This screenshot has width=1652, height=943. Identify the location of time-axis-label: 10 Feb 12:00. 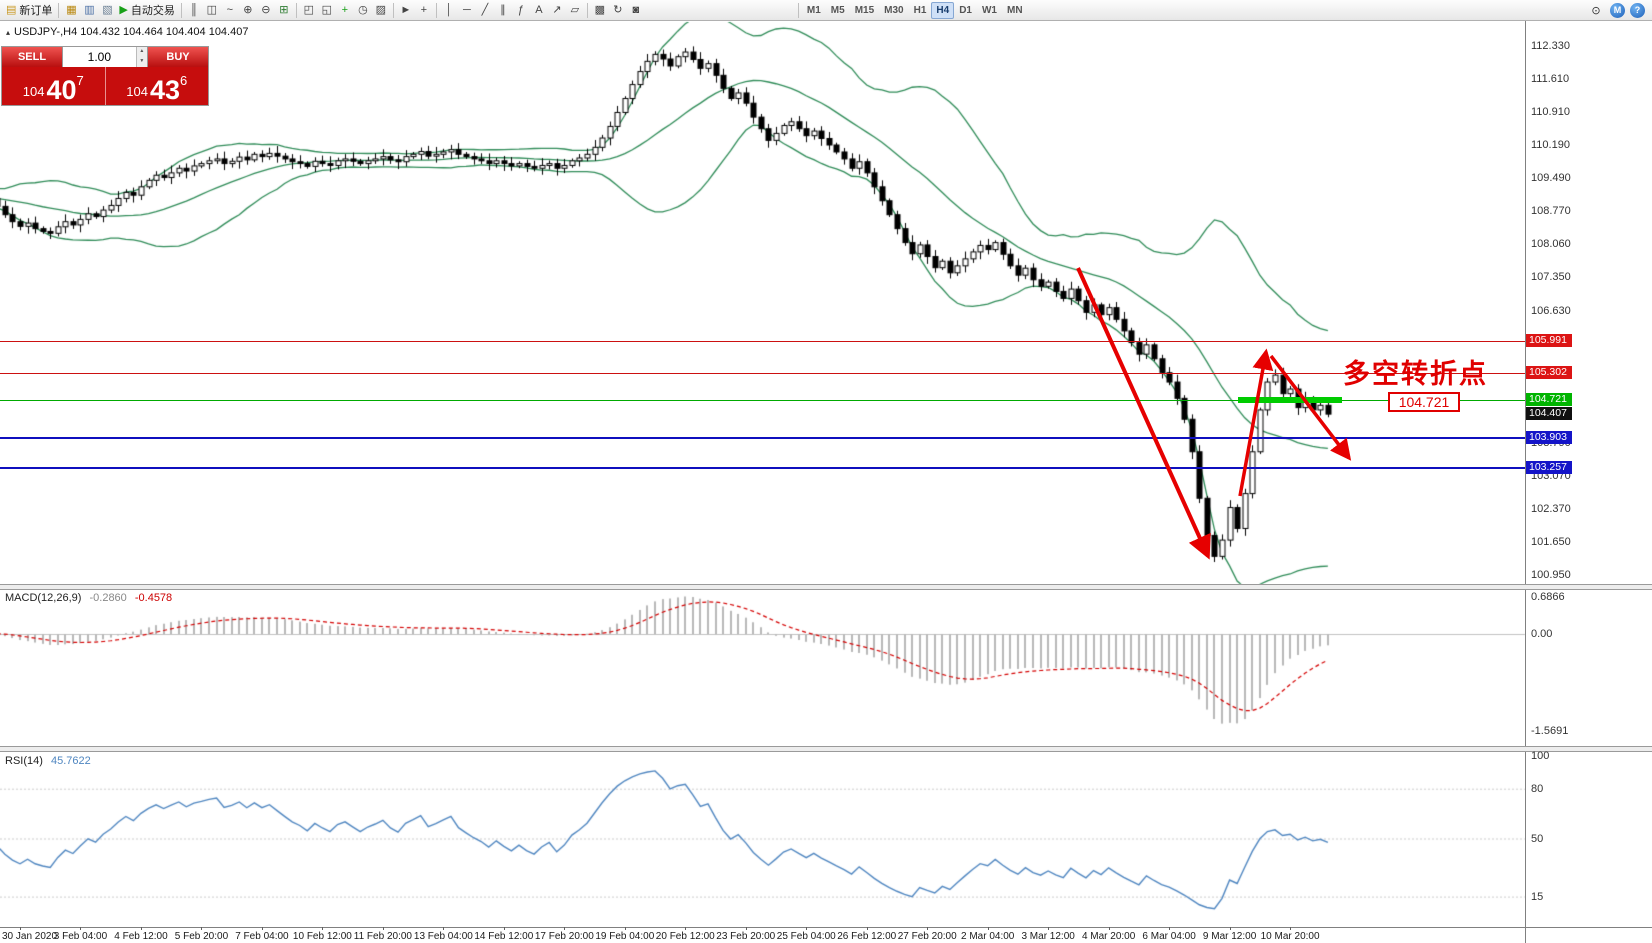
(322, 936).